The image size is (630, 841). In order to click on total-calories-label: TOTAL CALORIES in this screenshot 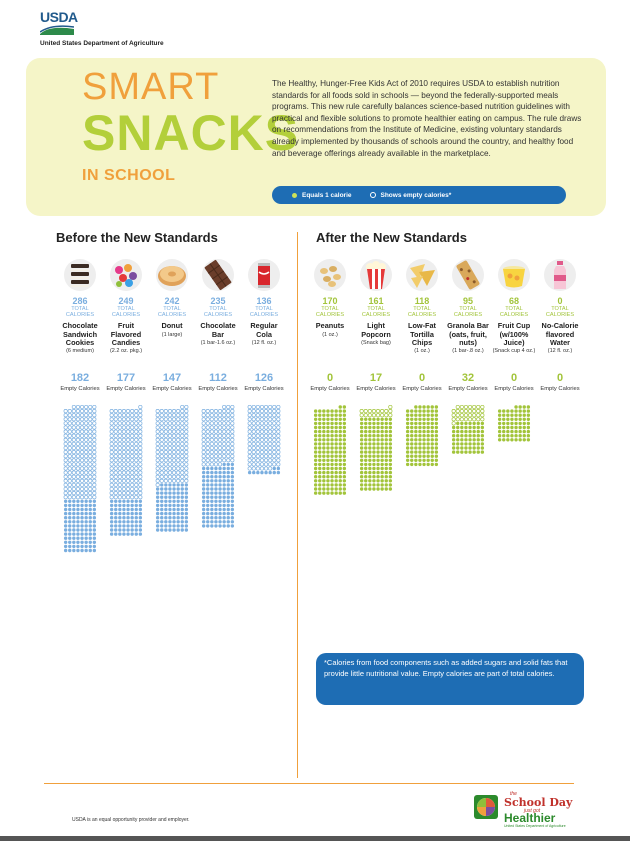, I will do `click(376, 312)`.